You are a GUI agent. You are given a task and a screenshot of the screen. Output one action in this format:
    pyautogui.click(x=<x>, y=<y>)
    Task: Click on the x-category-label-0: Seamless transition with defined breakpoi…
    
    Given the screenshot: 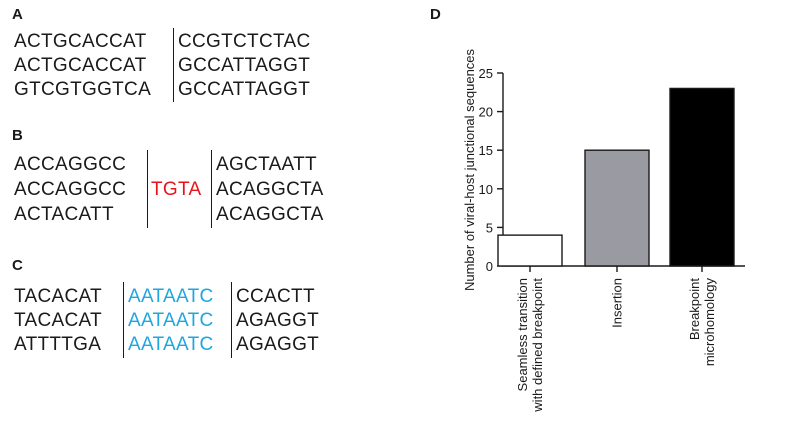 What is the action you would take?
    pyautogui.click(x=530, y=345)
    